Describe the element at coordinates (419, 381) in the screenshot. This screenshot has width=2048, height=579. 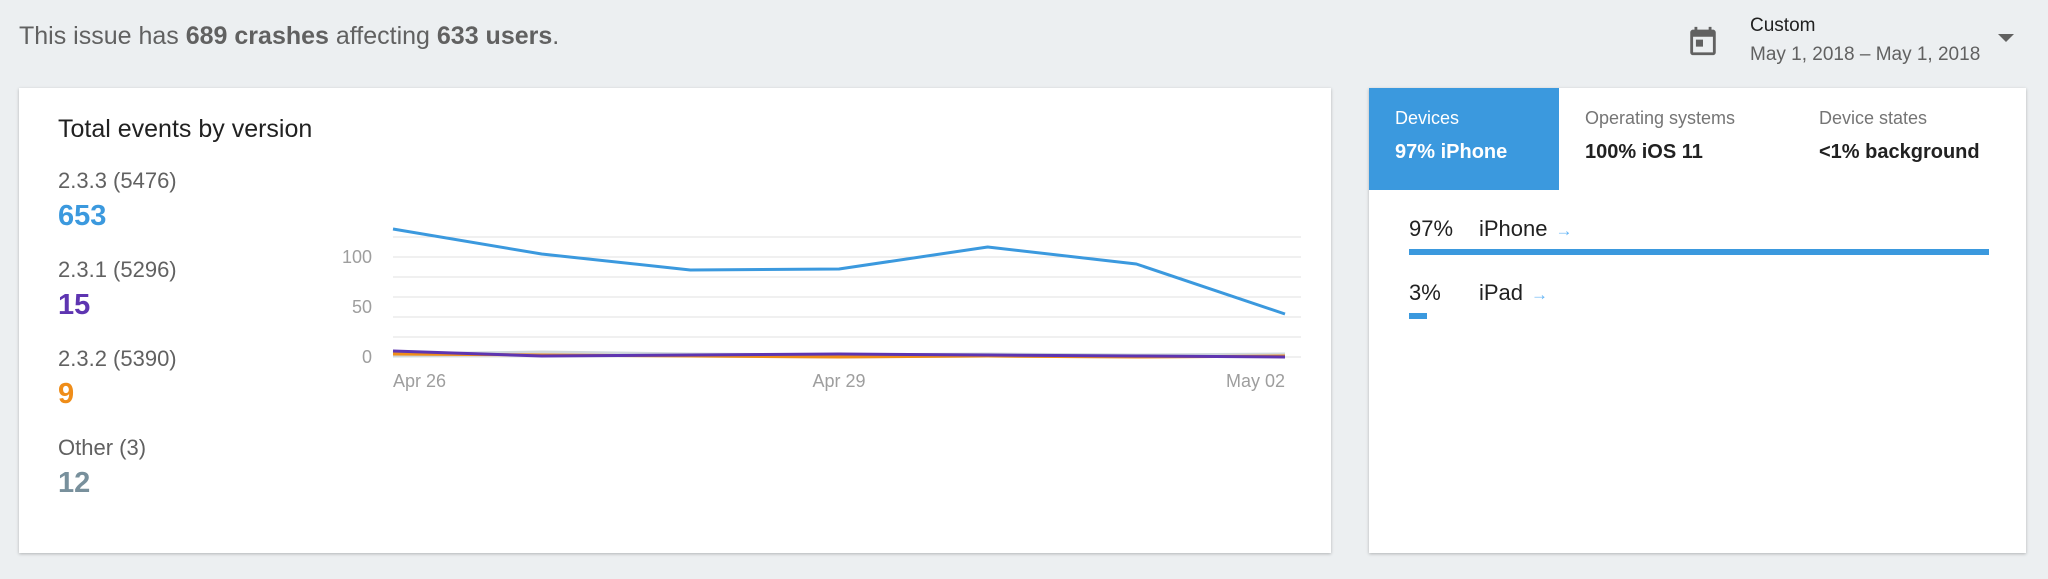
I see `x-tick-label: Apr 26` at that location.